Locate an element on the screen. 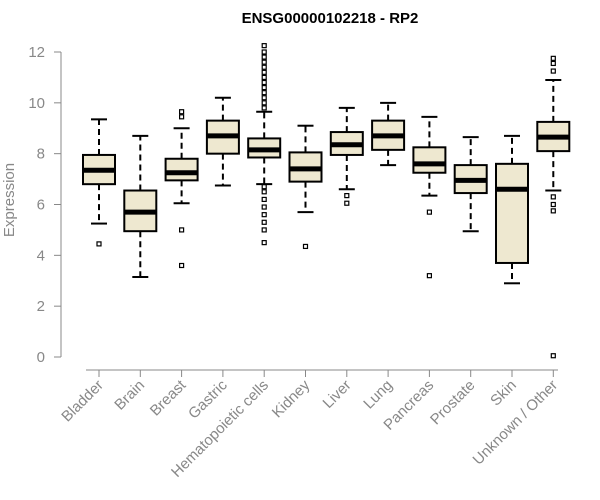 This screenshot has width=600, height=500. y-tick-label: 8 is located at coordinates (41, 154).